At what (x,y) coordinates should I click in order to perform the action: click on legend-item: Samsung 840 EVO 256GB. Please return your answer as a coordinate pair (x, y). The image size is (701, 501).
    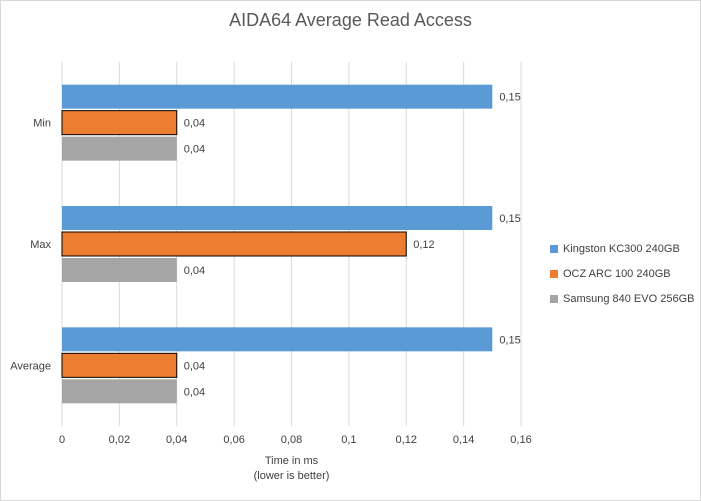
    Looking at the image, I should click on (622, 298).